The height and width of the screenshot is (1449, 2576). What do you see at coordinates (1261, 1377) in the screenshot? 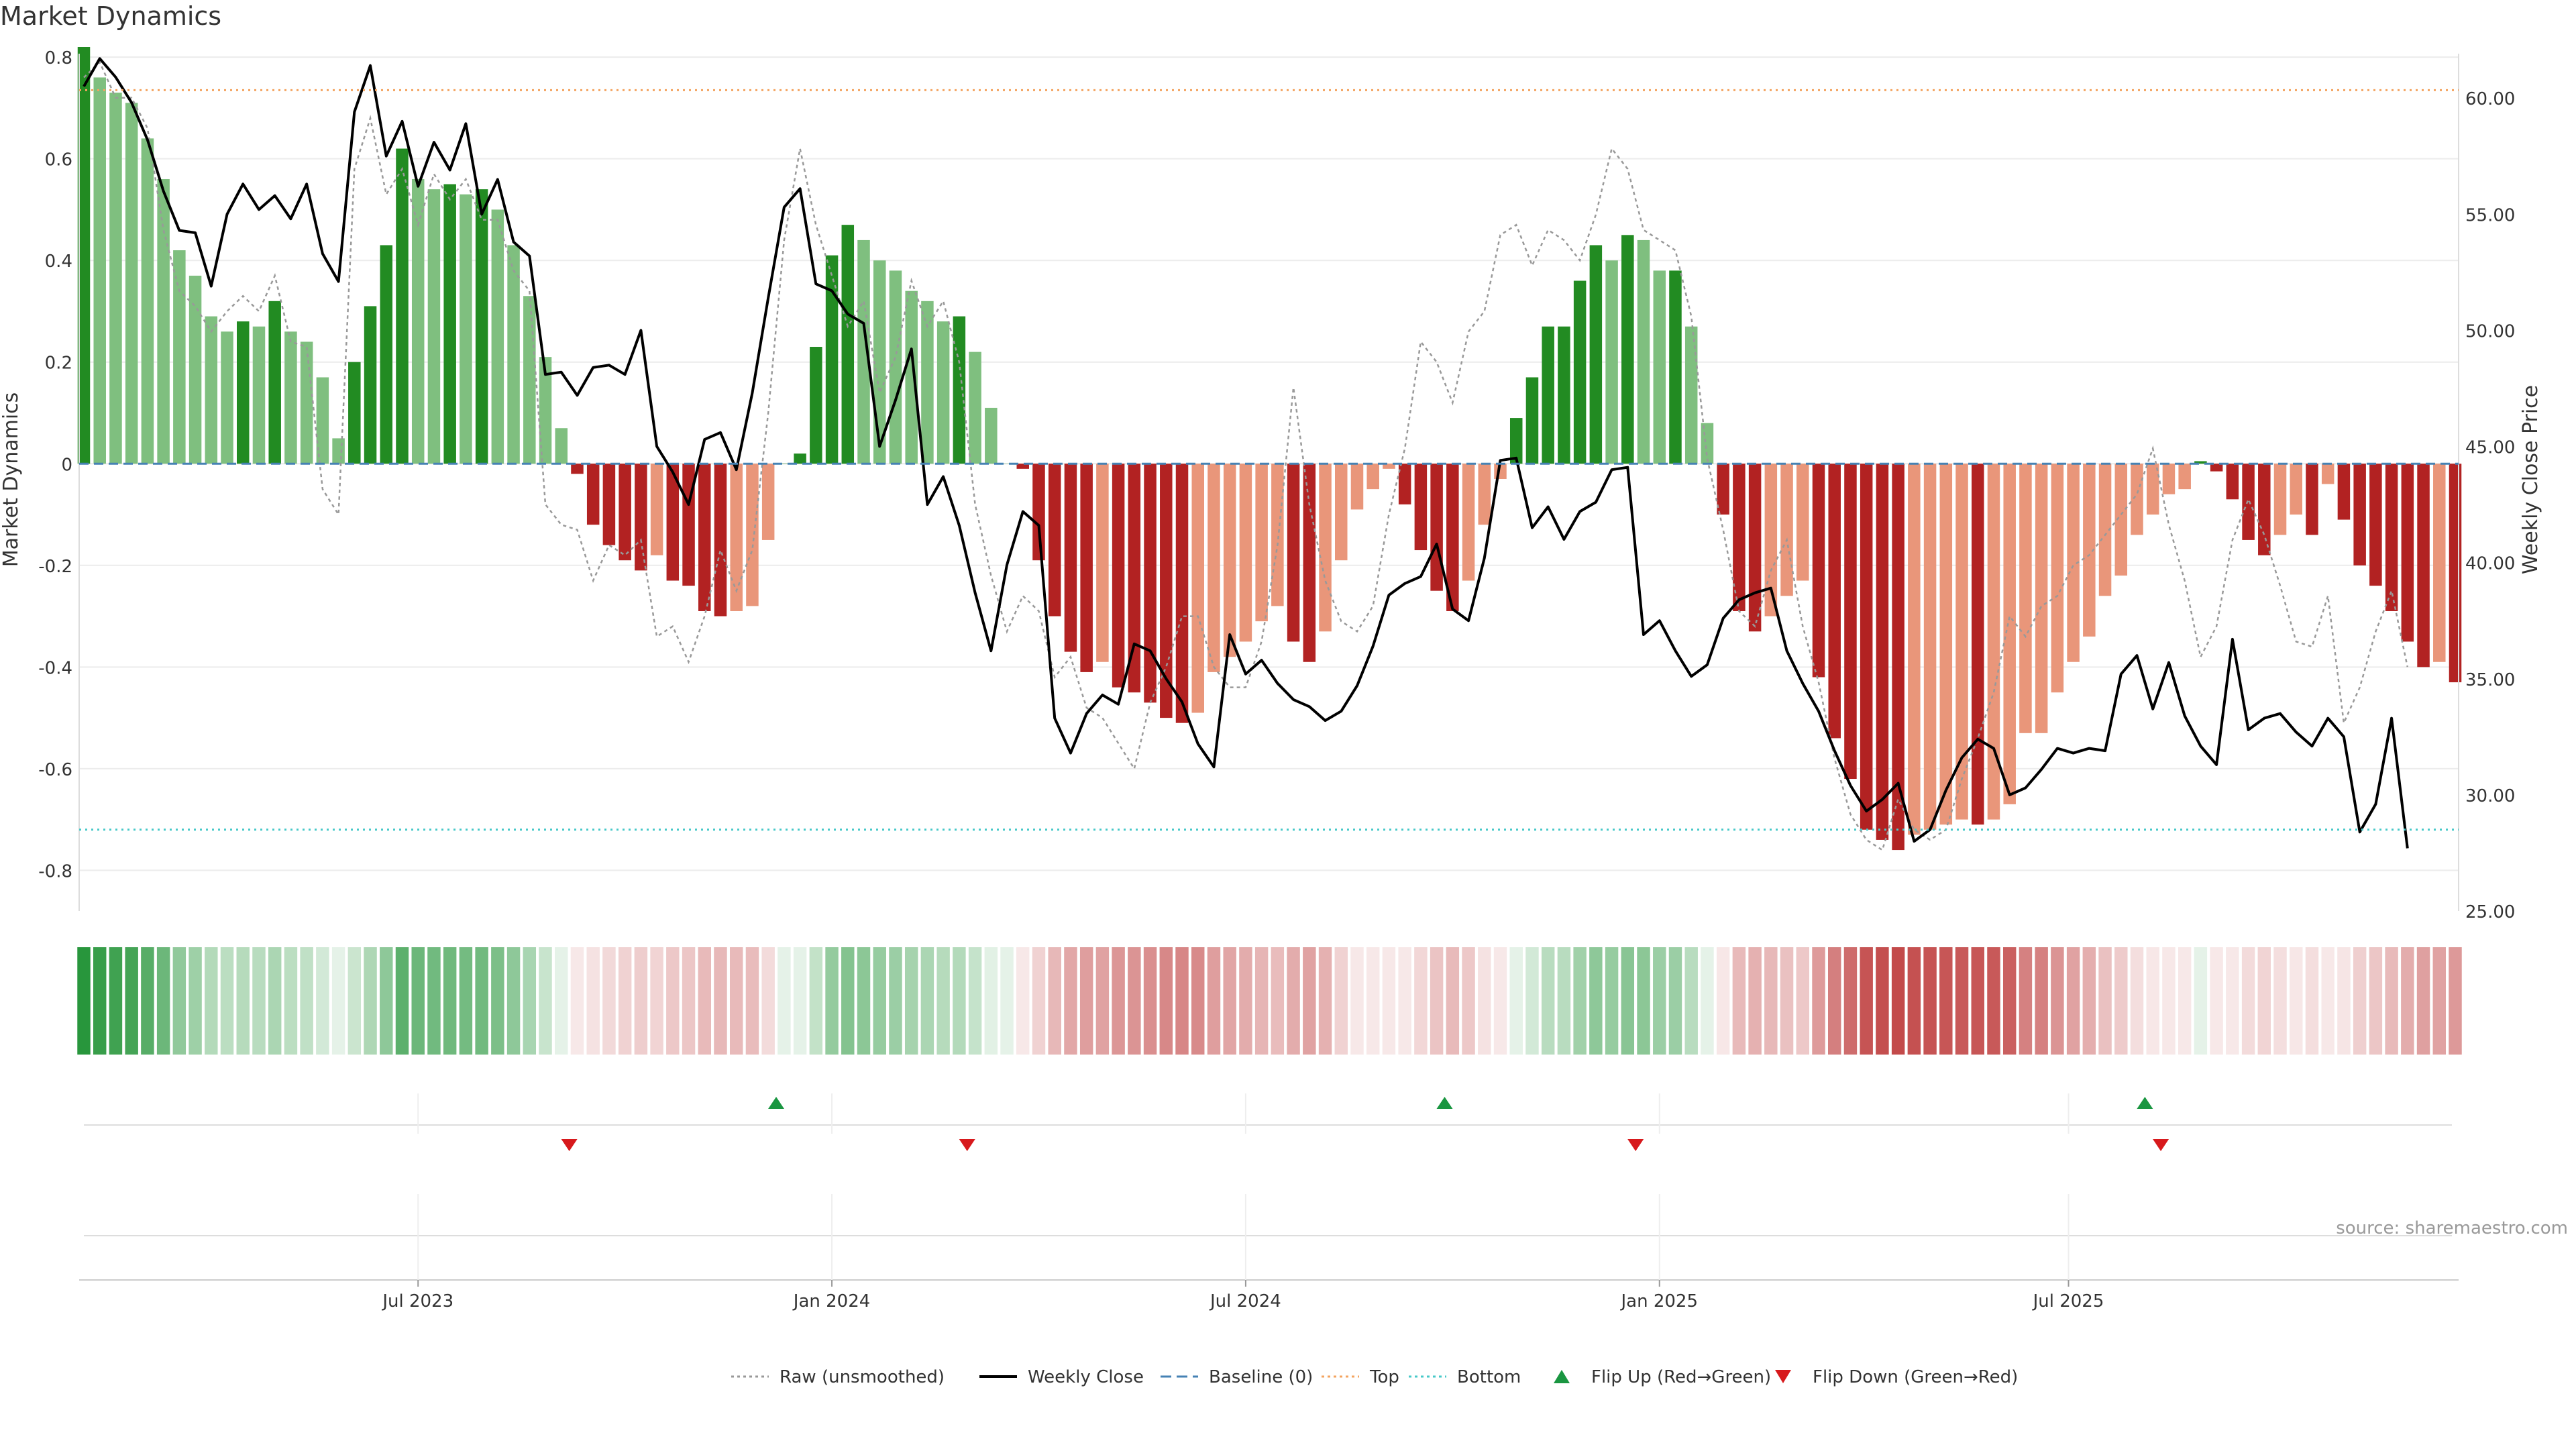
I see `legend-label: Baseline (0)` at bounding box center [1261, 1377].